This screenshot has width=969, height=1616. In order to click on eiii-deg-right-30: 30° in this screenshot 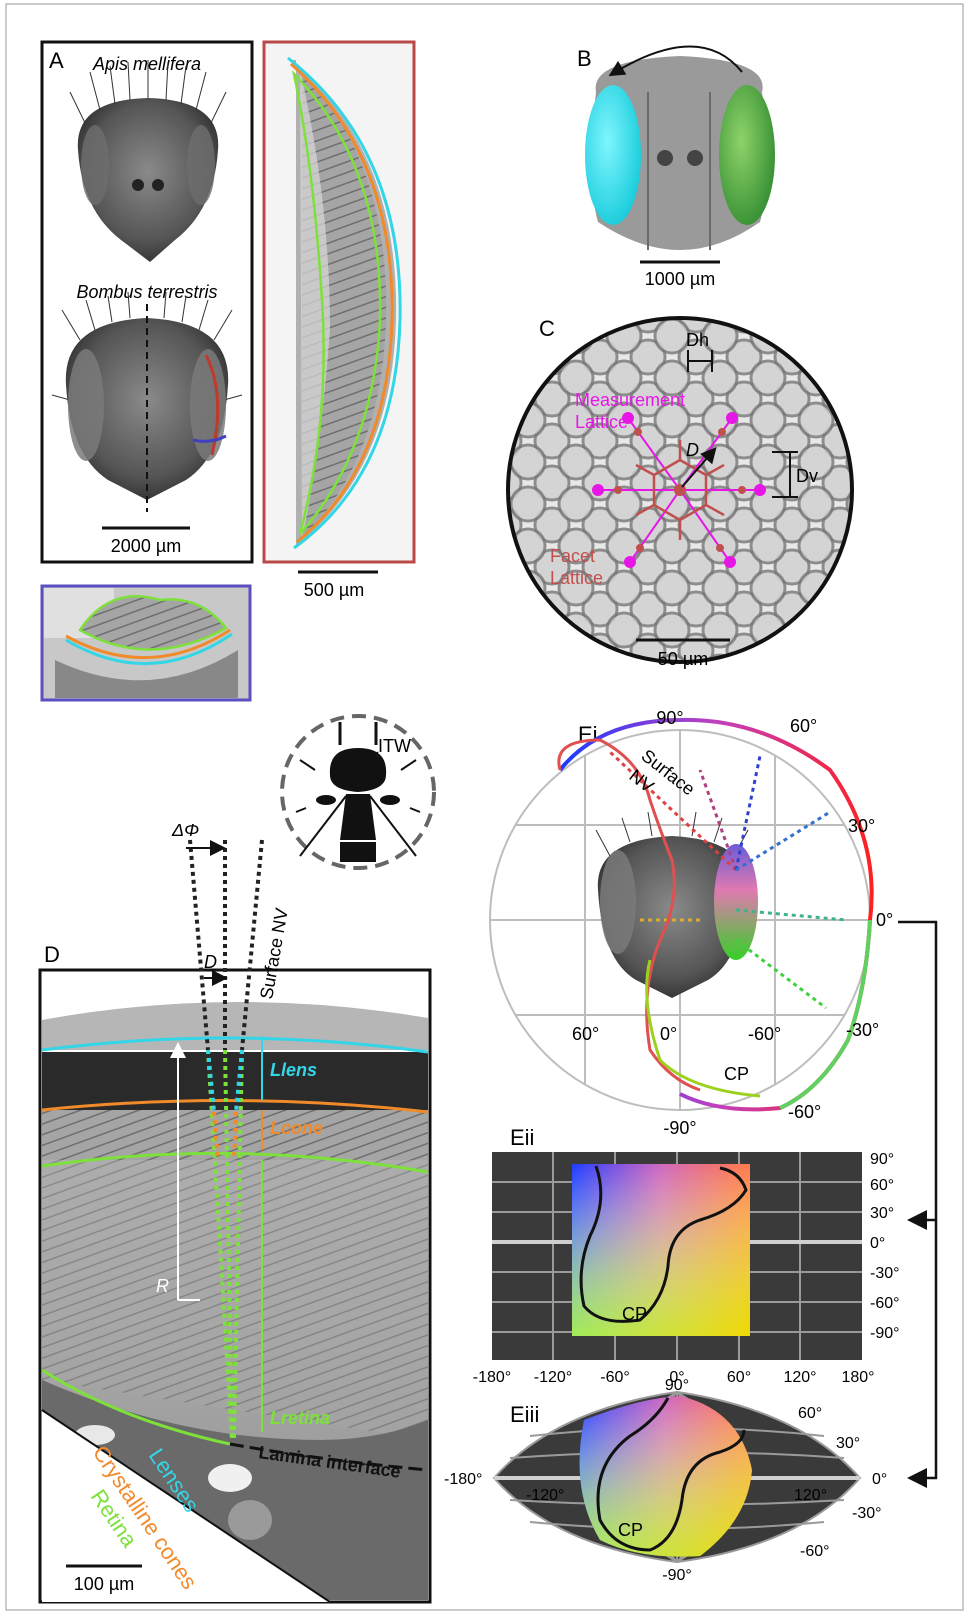, I will do `click(848, 1443)`.